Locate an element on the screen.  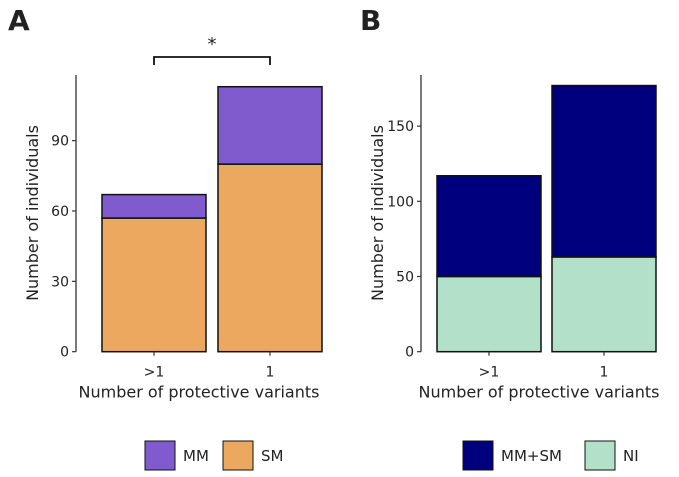
bar-mm-gt1 is located at coordinates (154, 206).